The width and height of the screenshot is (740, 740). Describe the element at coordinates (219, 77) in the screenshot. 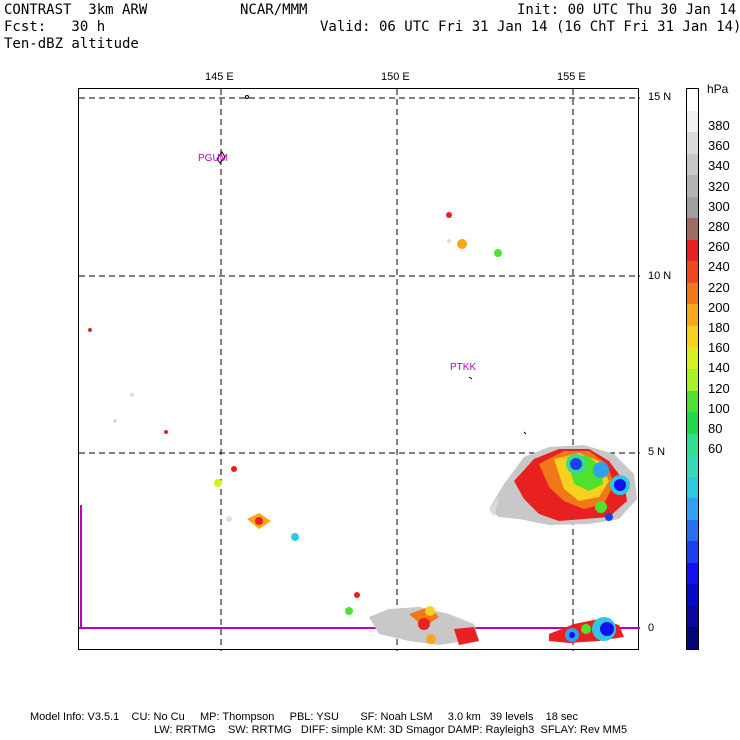

I see `lon-label-145: 145 E` at that location.